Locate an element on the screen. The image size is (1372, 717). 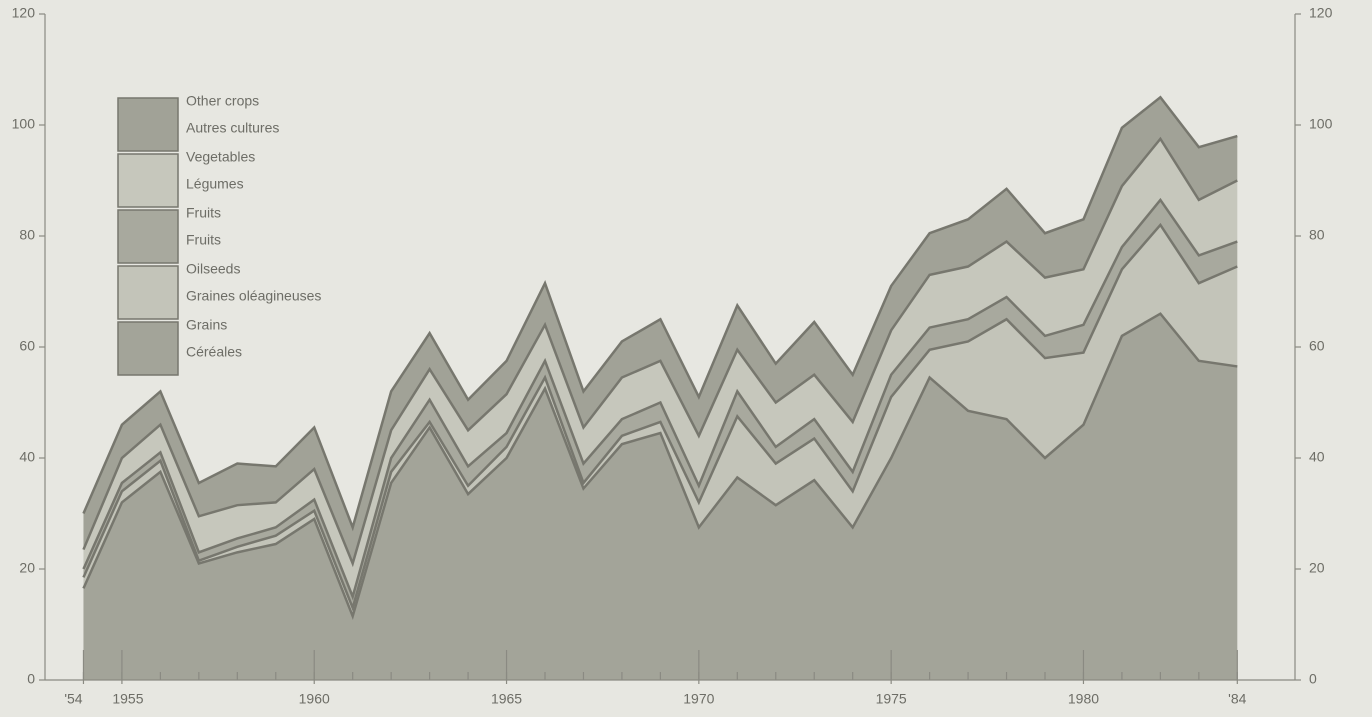
y-tick-label: 120 is located at coordinates (24, 13).